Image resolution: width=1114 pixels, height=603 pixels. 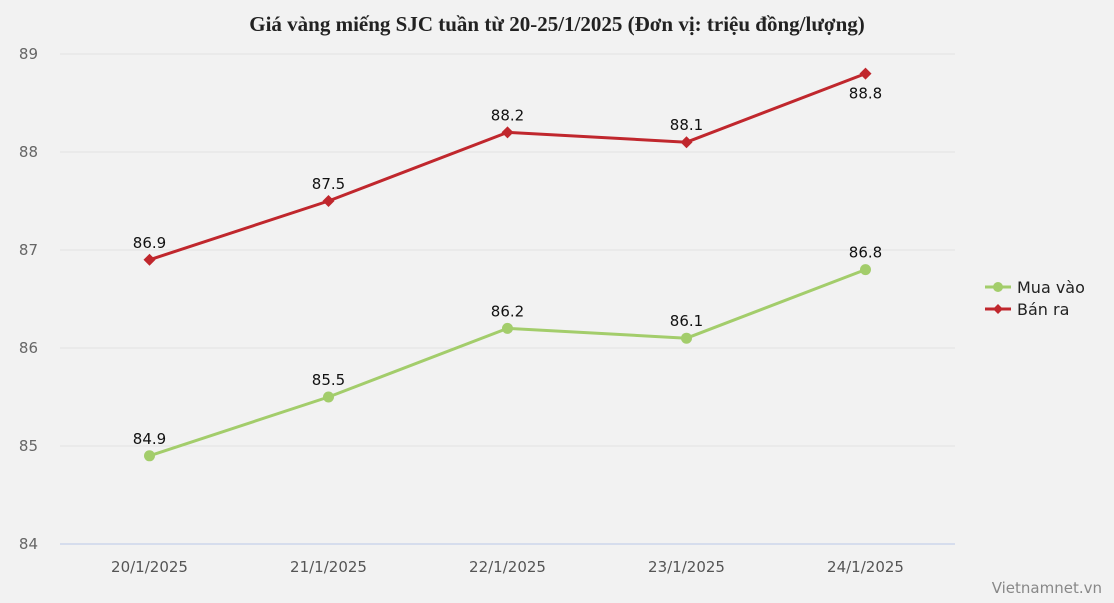 I want to click on legend-item-mua-vao: Mua vào, so click(x=1035, y=287).